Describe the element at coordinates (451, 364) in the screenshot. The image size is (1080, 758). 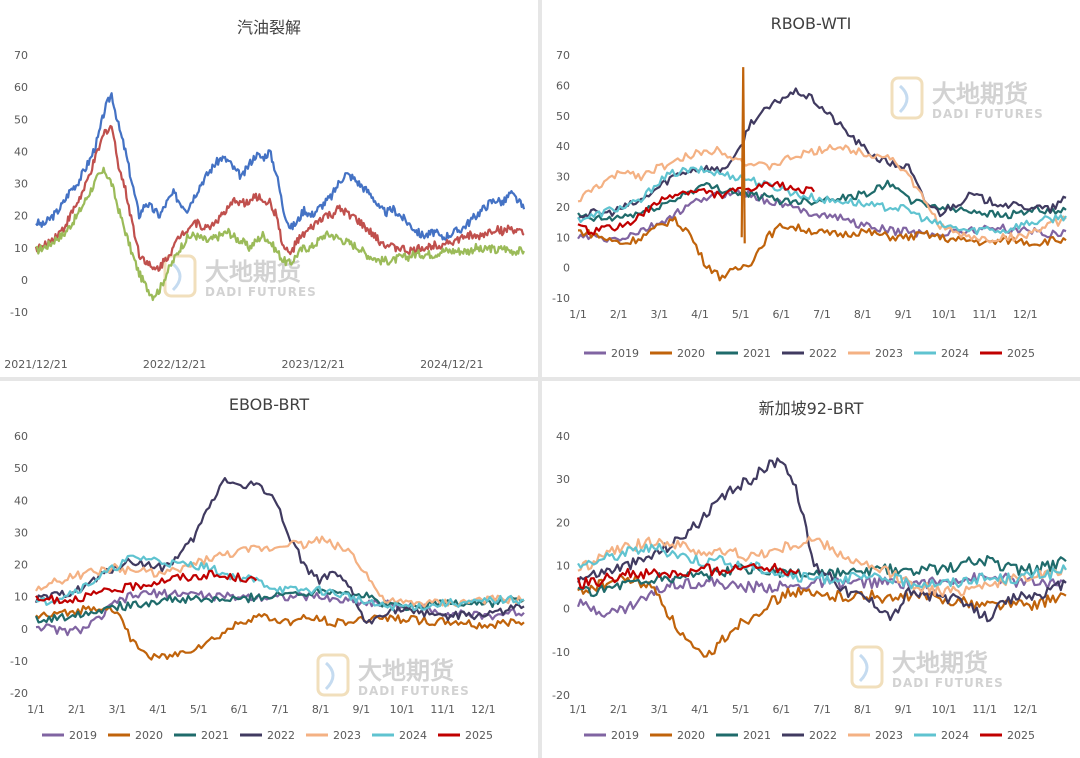
I see `x-tick-label: 2024/12/21` at that location.